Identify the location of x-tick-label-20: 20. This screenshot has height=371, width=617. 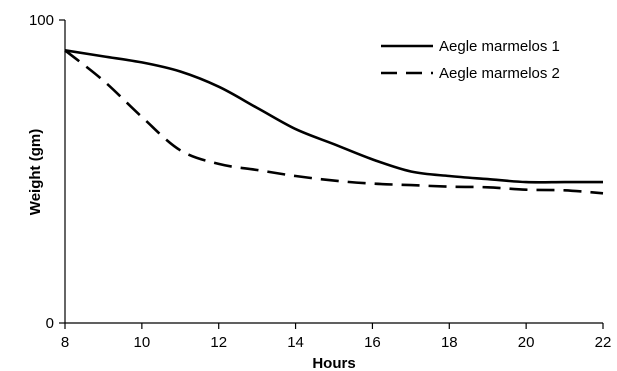
(526, 342).